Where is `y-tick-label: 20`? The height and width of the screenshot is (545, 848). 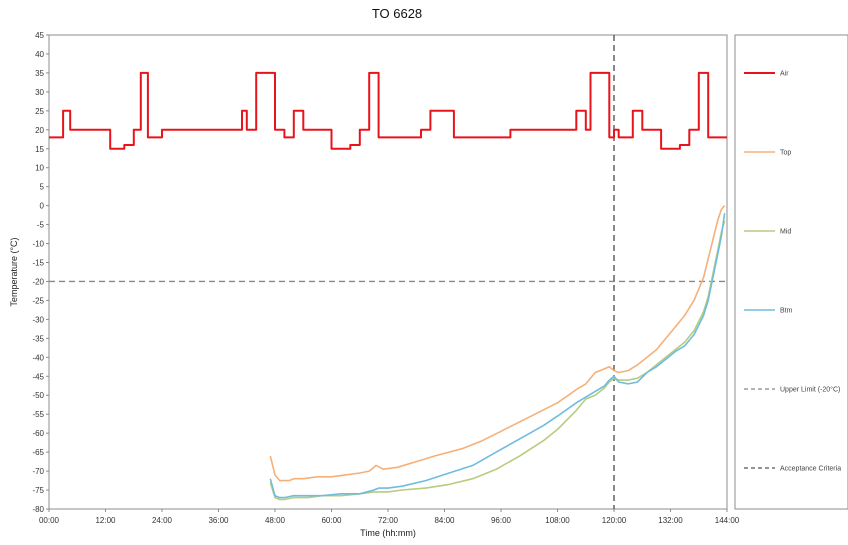
y-tick-label: 20 is located at coordinates (39, 130).